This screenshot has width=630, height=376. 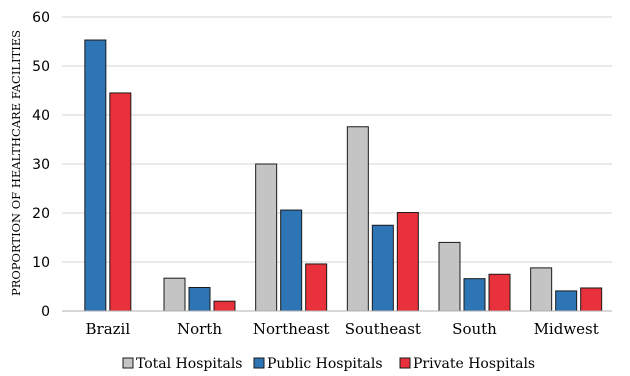 I want to click on bar-public-hospitals-northeast, so click(x=291, y=260).